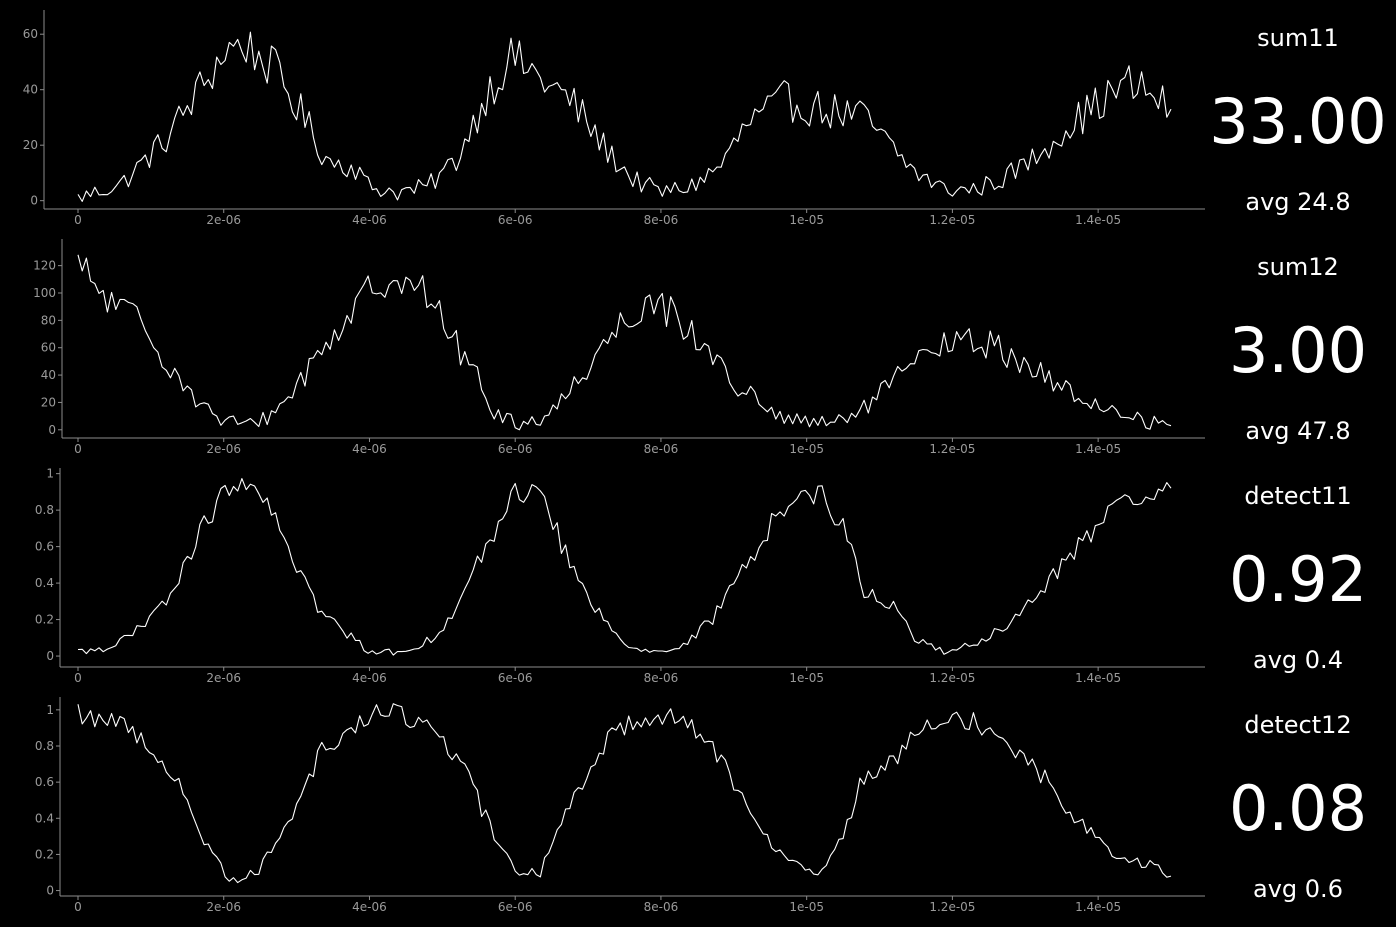  What do you see at coordinates (1298, 496) in the screenshot?
I see `series-name: detect11` at bounding box center [1298, 496].